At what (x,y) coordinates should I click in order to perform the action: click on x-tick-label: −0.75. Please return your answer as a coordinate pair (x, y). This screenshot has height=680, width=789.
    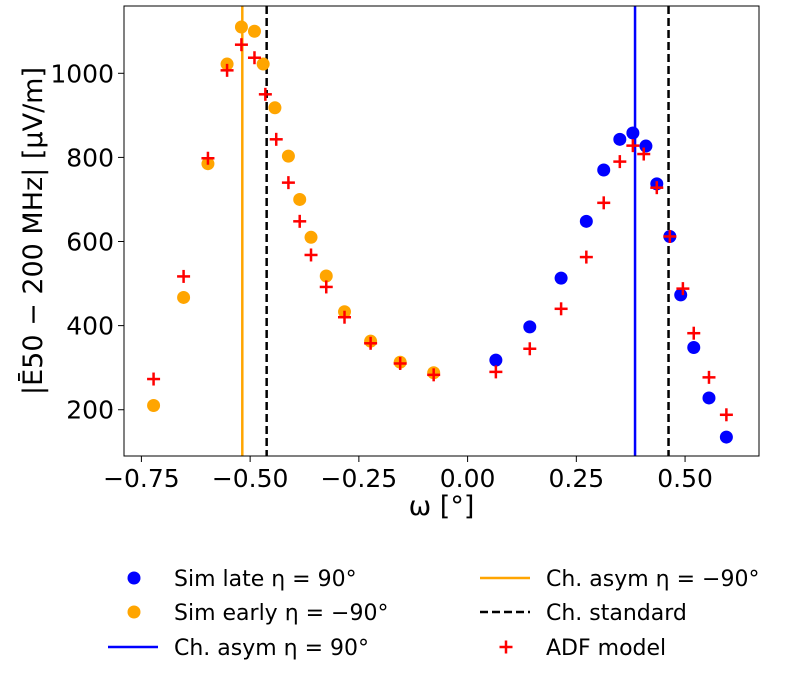
    Looking at the image, I should click on (141, 478).